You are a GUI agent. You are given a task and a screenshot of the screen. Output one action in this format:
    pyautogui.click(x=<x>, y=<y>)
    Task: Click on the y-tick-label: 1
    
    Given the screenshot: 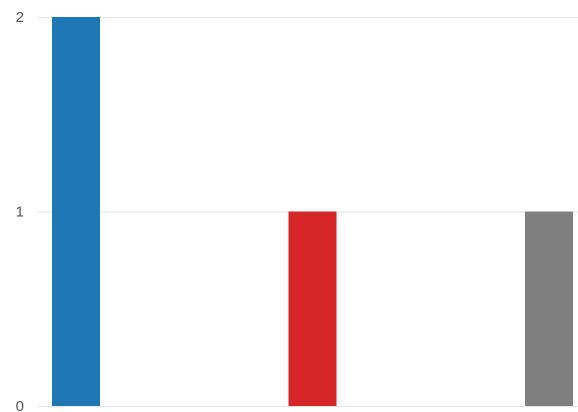 What is the action you would take?
    pyautogui.click(x=20, y=212)
    